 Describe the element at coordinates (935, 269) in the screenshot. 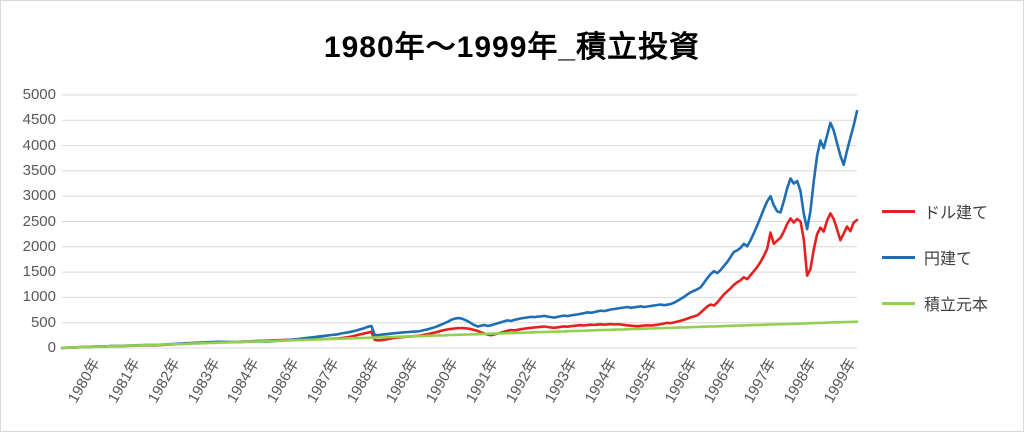

I see `legend: ドル建て 円建て 積立元本` at that location.